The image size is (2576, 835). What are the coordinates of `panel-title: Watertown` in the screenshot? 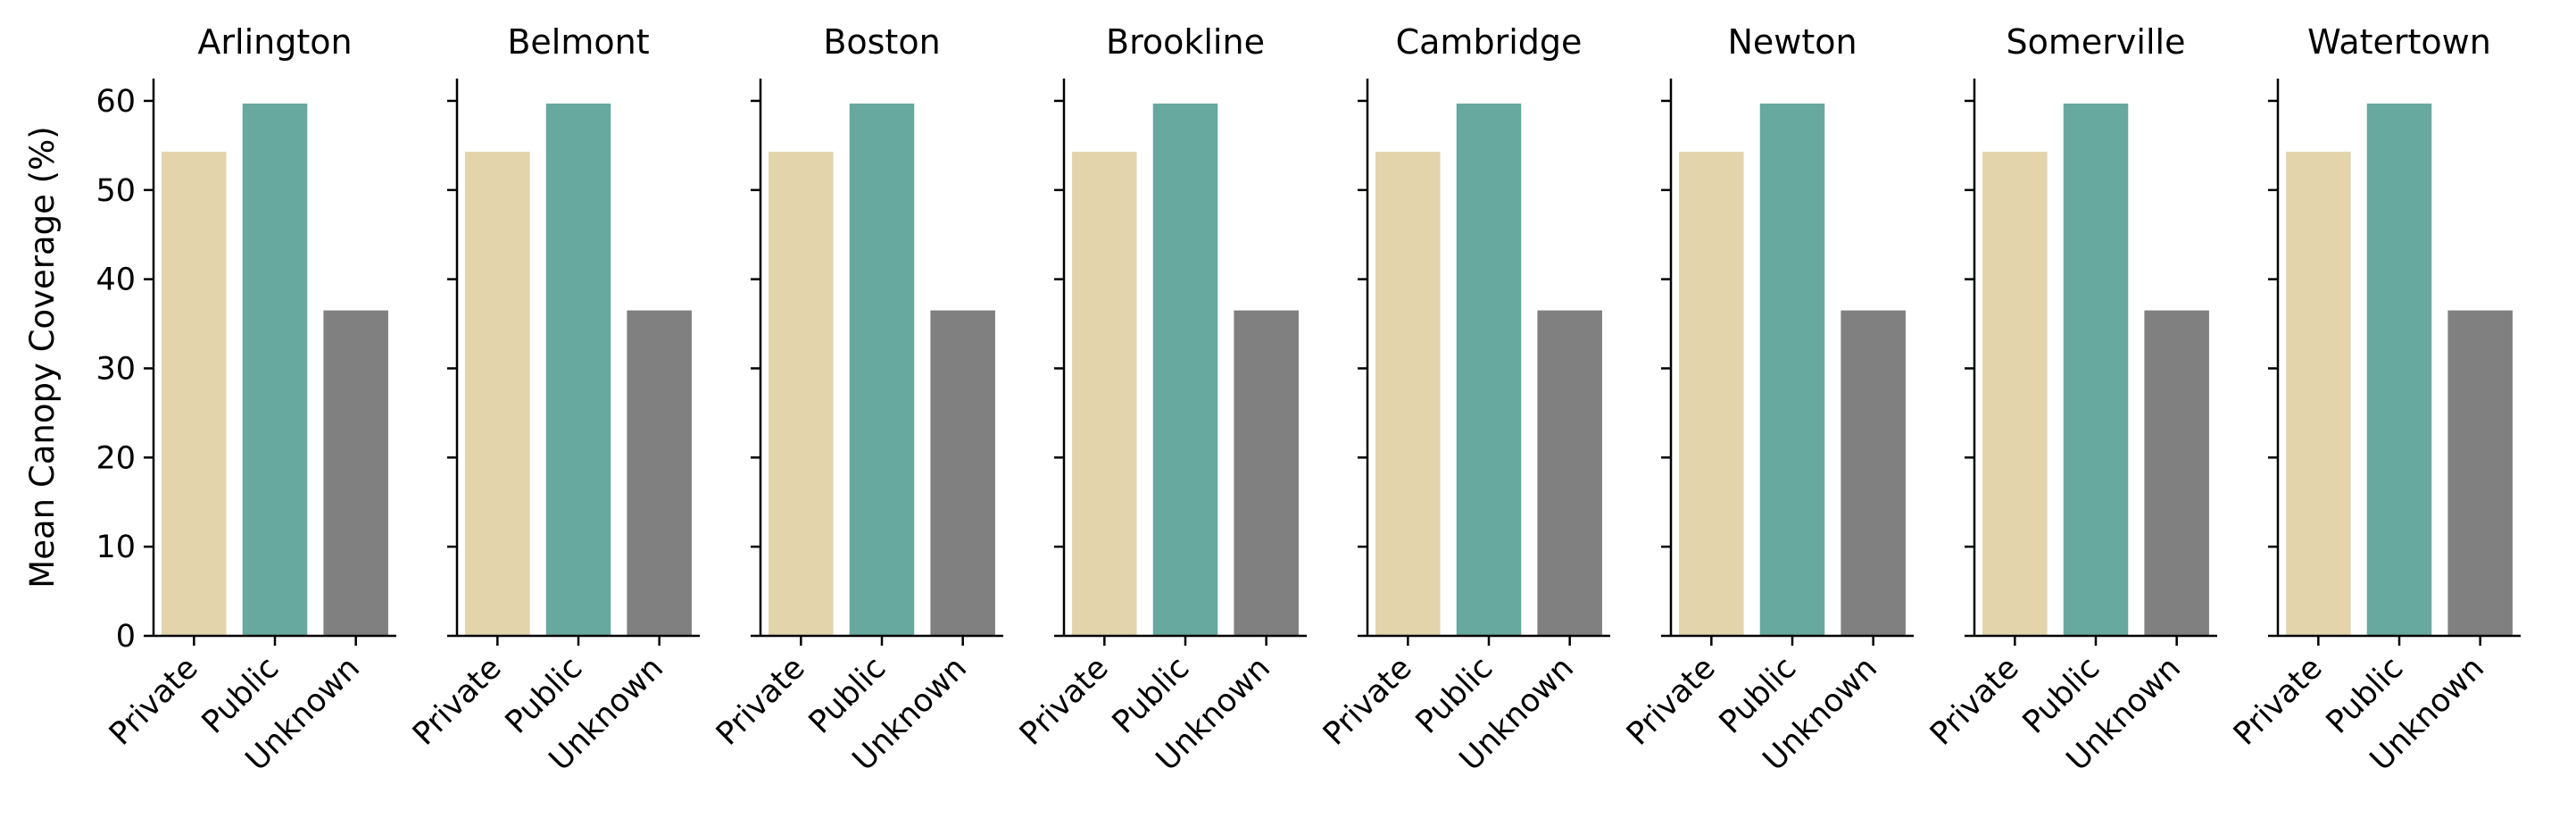 It's located at (2399, 42).